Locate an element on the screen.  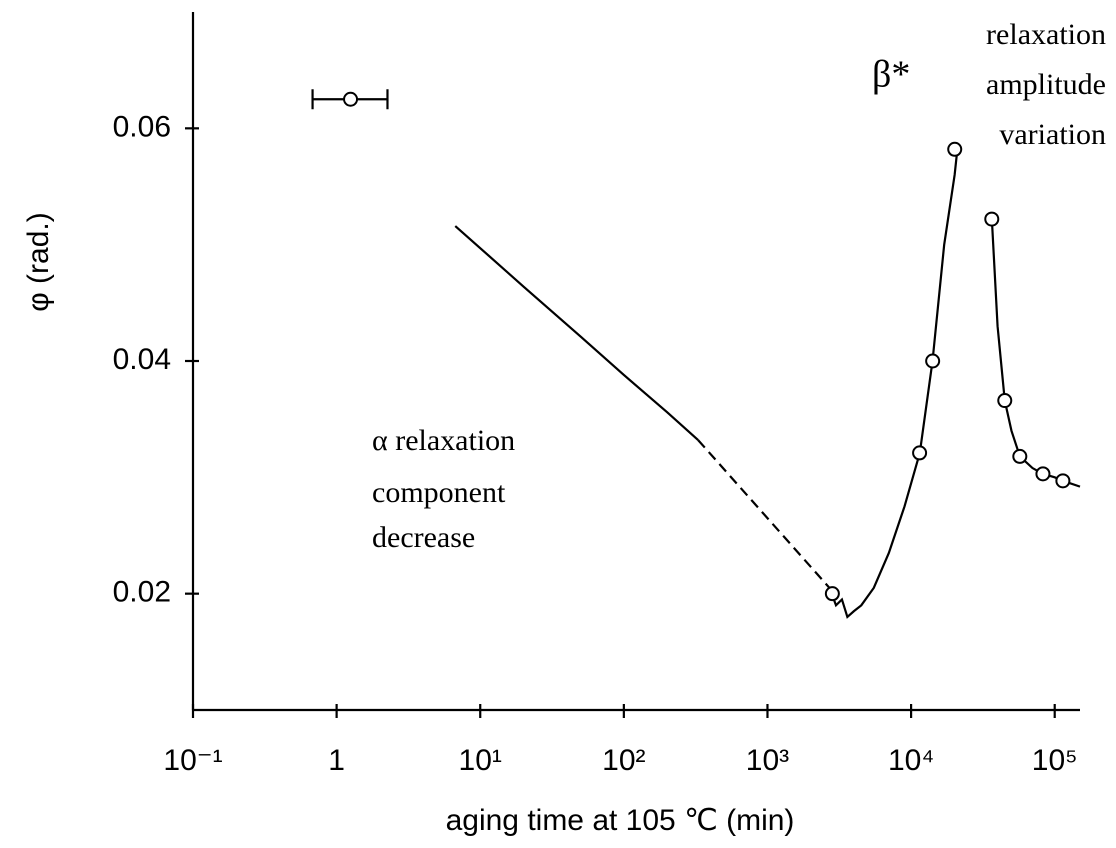
annotation: component is located at coordinates (439, 492).